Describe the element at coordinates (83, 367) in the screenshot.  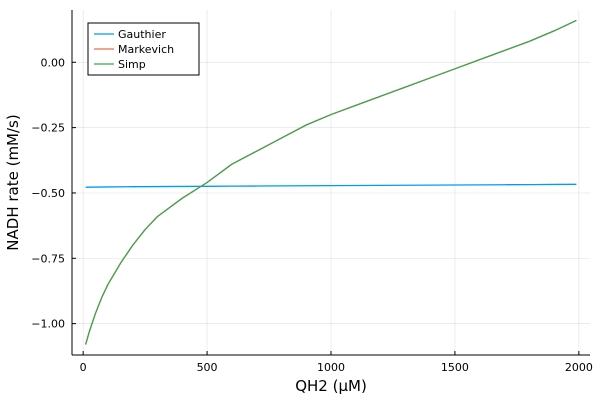
I see `x-tick-label: 0` at that location.